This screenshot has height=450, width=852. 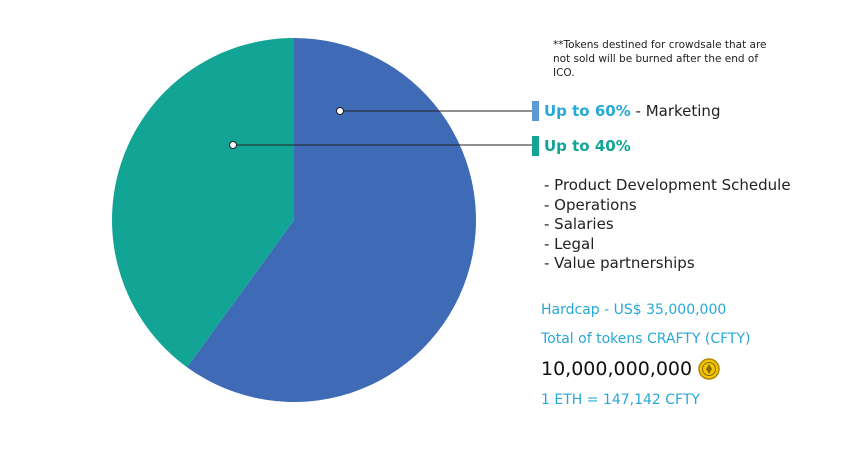 I want to click on legend-desc-marketing: - Marketing, so click(x=675, y=111).